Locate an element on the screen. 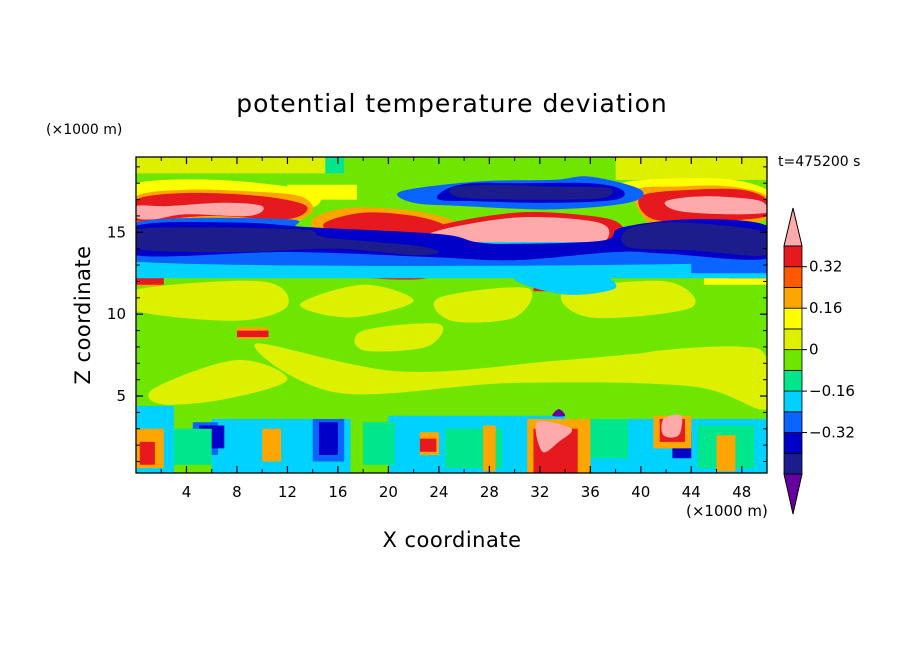 The width and height of the screenshot is (904, 654). x-tick-label: 20 is located at coordinates (388, 492).